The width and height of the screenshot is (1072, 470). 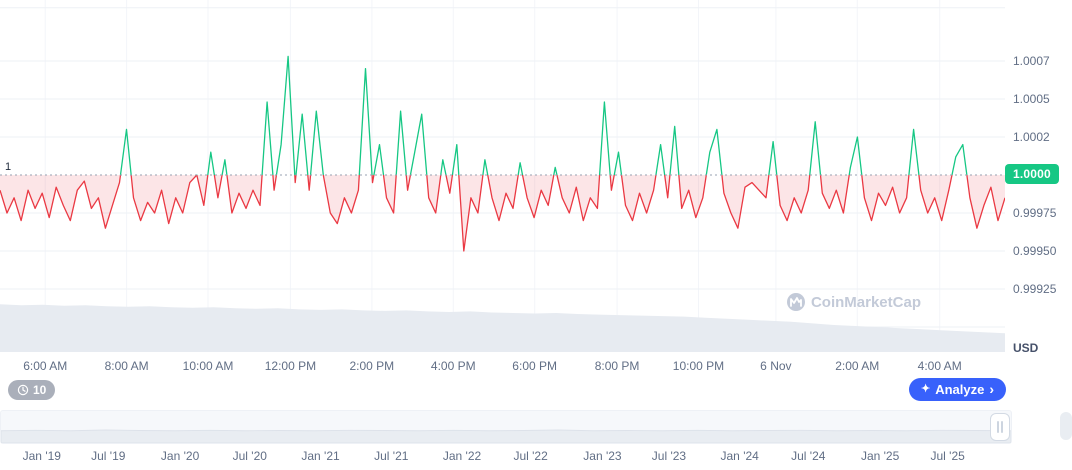 I want to click on date-axis-label: Jul '25, so click(x=947, y=456).